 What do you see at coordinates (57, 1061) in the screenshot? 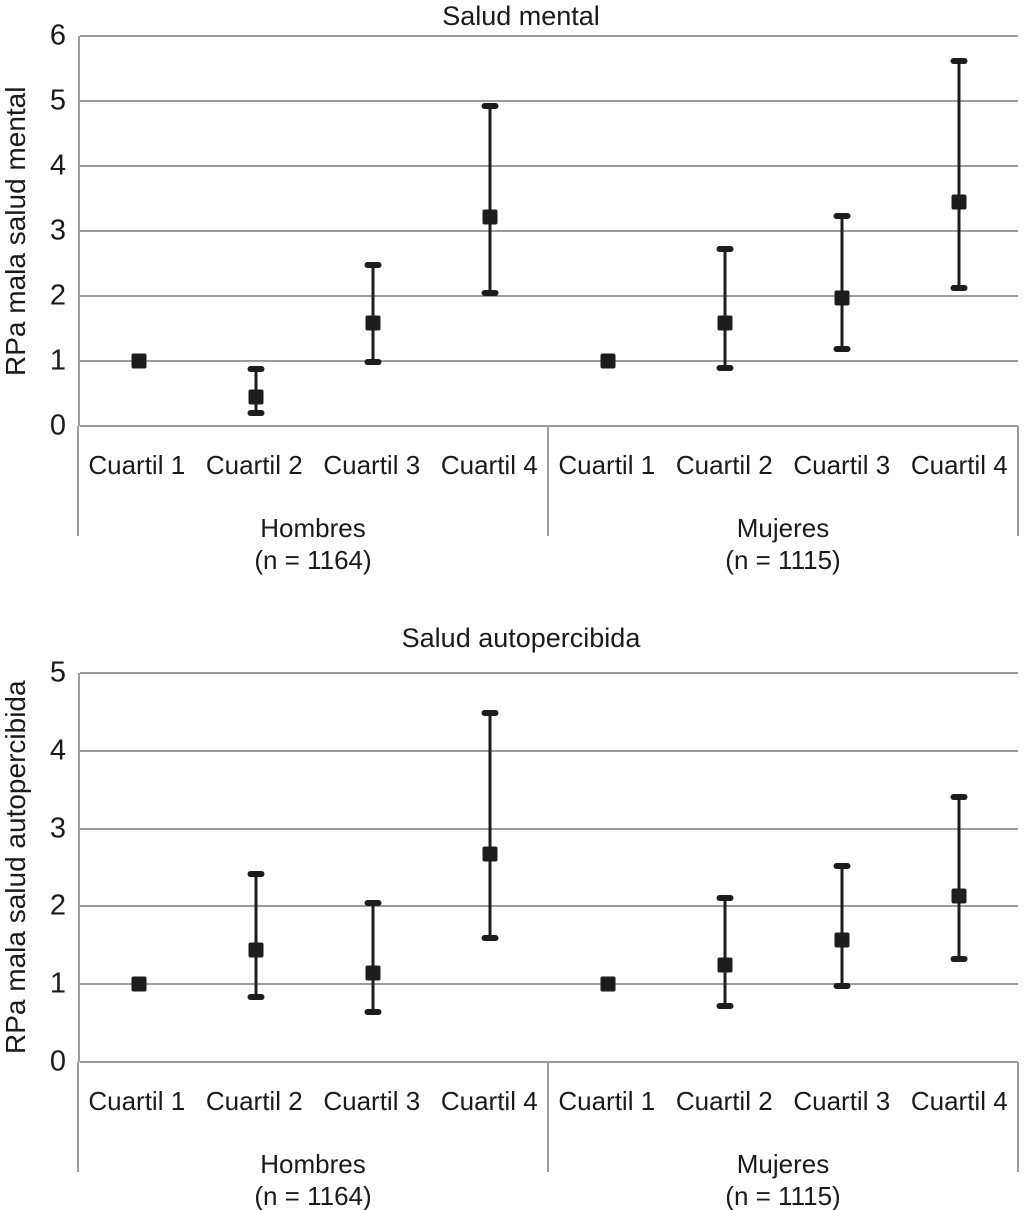
I see `y-tick-label: 0` at bounding box center [57, 1061].